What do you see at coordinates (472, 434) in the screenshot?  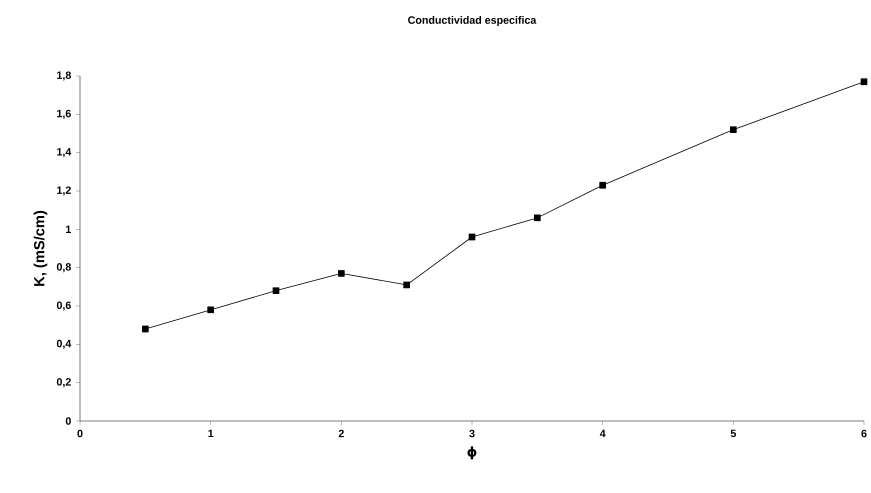 I see `x-tick-label: 3` at bounding box center [472, 434].